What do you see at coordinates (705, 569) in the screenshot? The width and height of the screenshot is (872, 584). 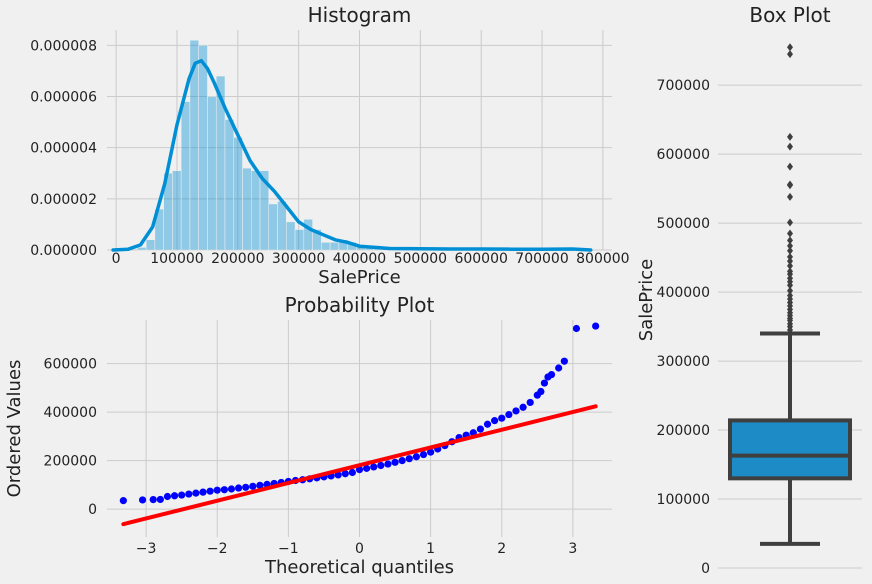 I see `boxplot-y-tick-label: 0` at bounding box center [705, 569].